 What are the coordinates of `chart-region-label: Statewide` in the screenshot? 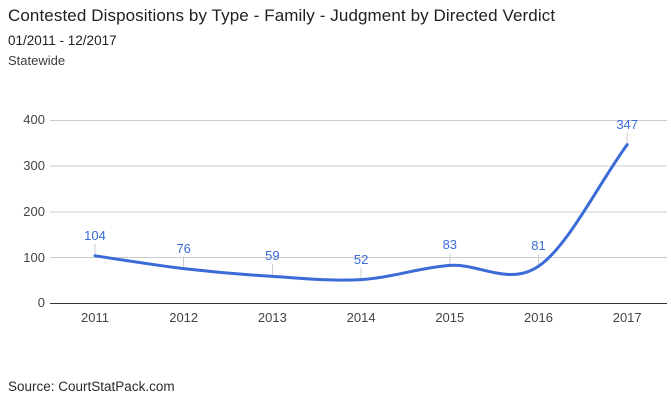 It's located at (37, 60).